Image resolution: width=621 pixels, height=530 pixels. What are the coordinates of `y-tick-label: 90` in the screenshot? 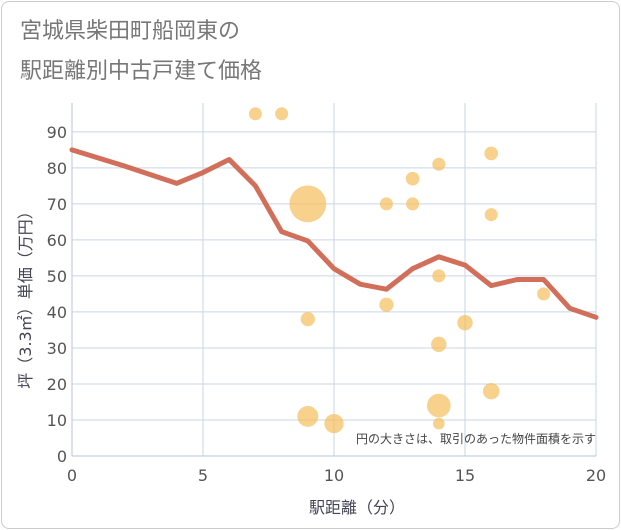 It's located at (57, 132).